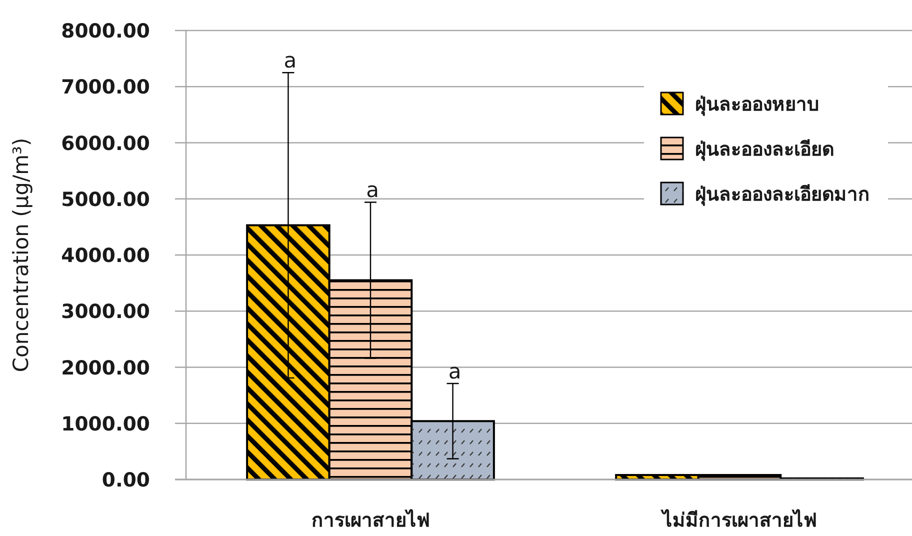  I want to click on legend-label: ฝุ่นละอองหยาบ, so click(757, 104).